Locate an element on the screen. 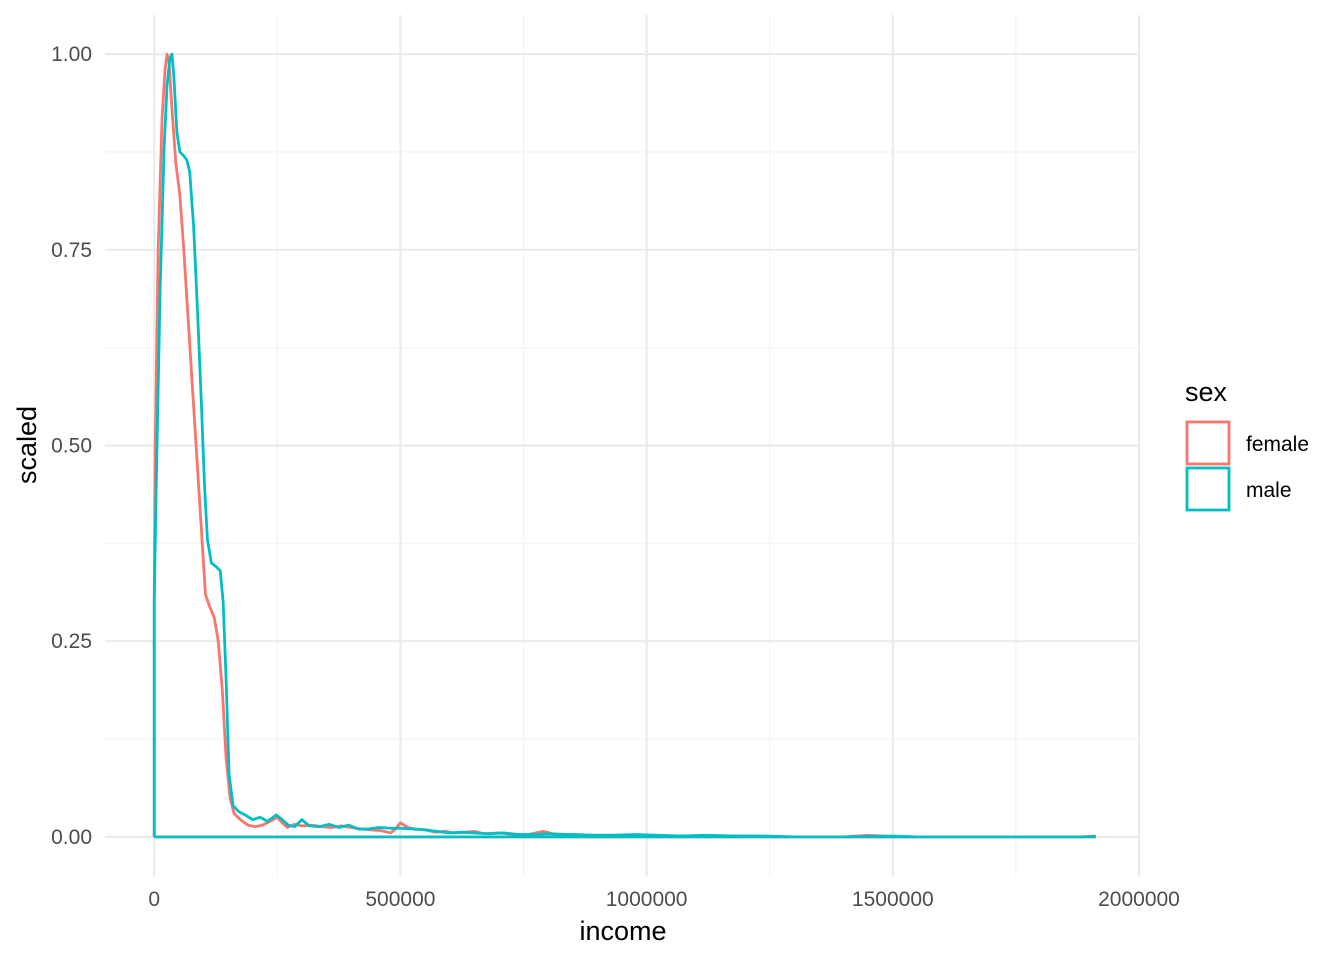 This screenshot has width=1344, height=960. legend-key-female is located at coordinates (1208, 443).